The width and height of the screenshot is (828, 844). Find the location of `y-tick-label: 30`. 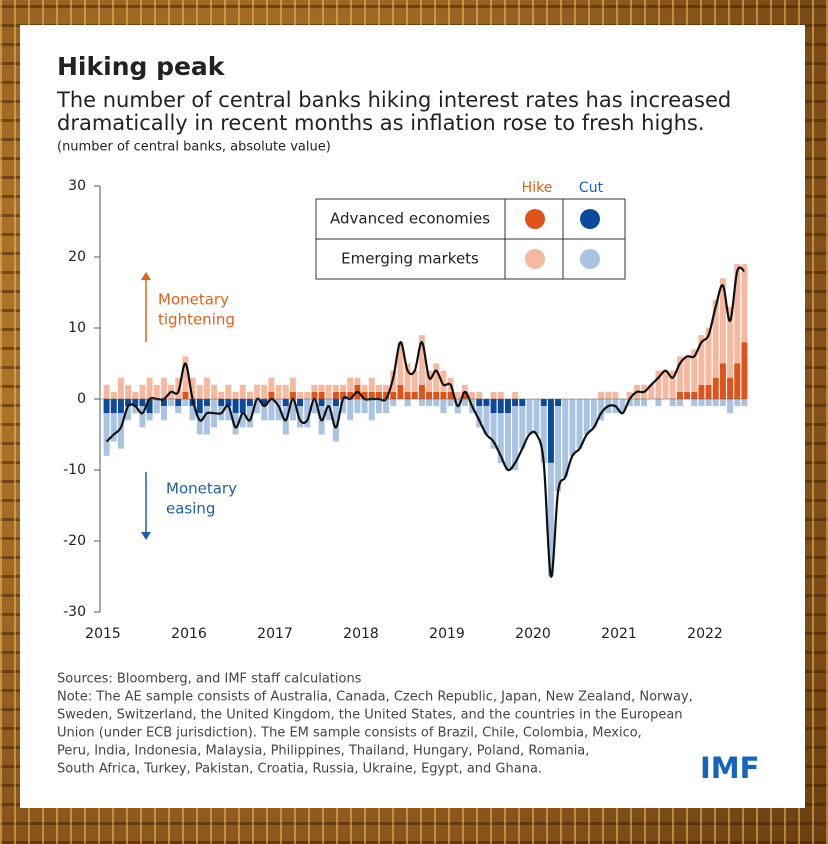

y-tick-label: 30 is located at coordinates (77, 186).